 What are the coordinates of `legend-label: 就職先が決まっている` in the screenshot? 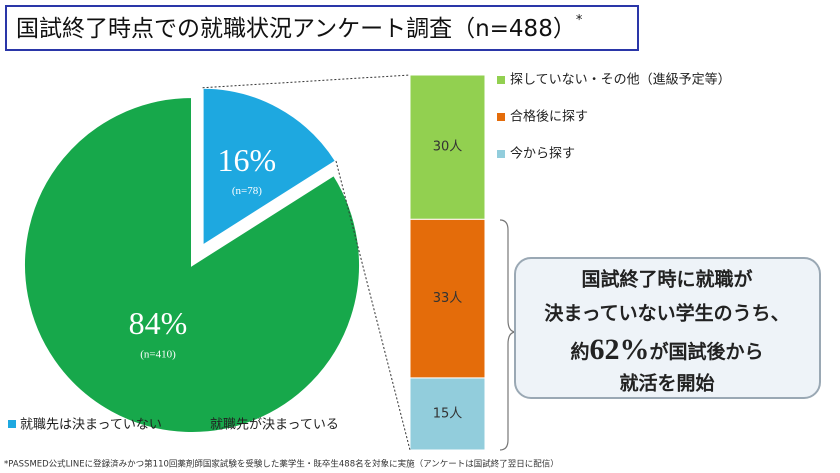 It's located at (274, 425).